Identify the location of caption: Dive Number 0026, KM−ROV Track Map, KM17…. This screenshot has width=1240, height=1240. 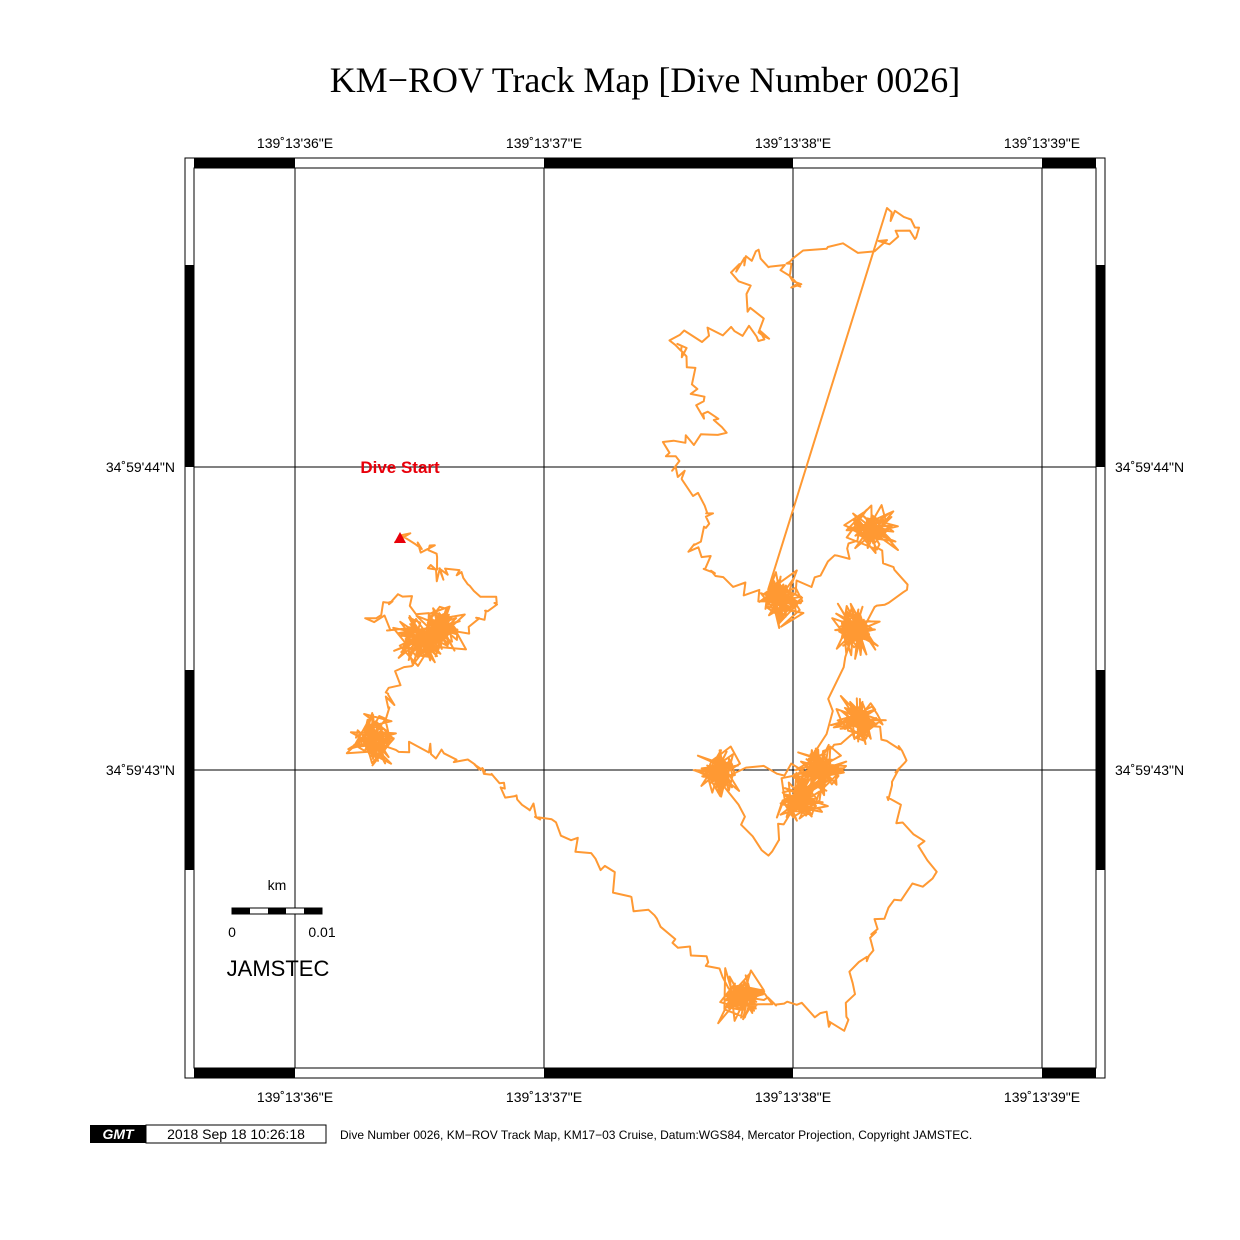
(656, 1135).